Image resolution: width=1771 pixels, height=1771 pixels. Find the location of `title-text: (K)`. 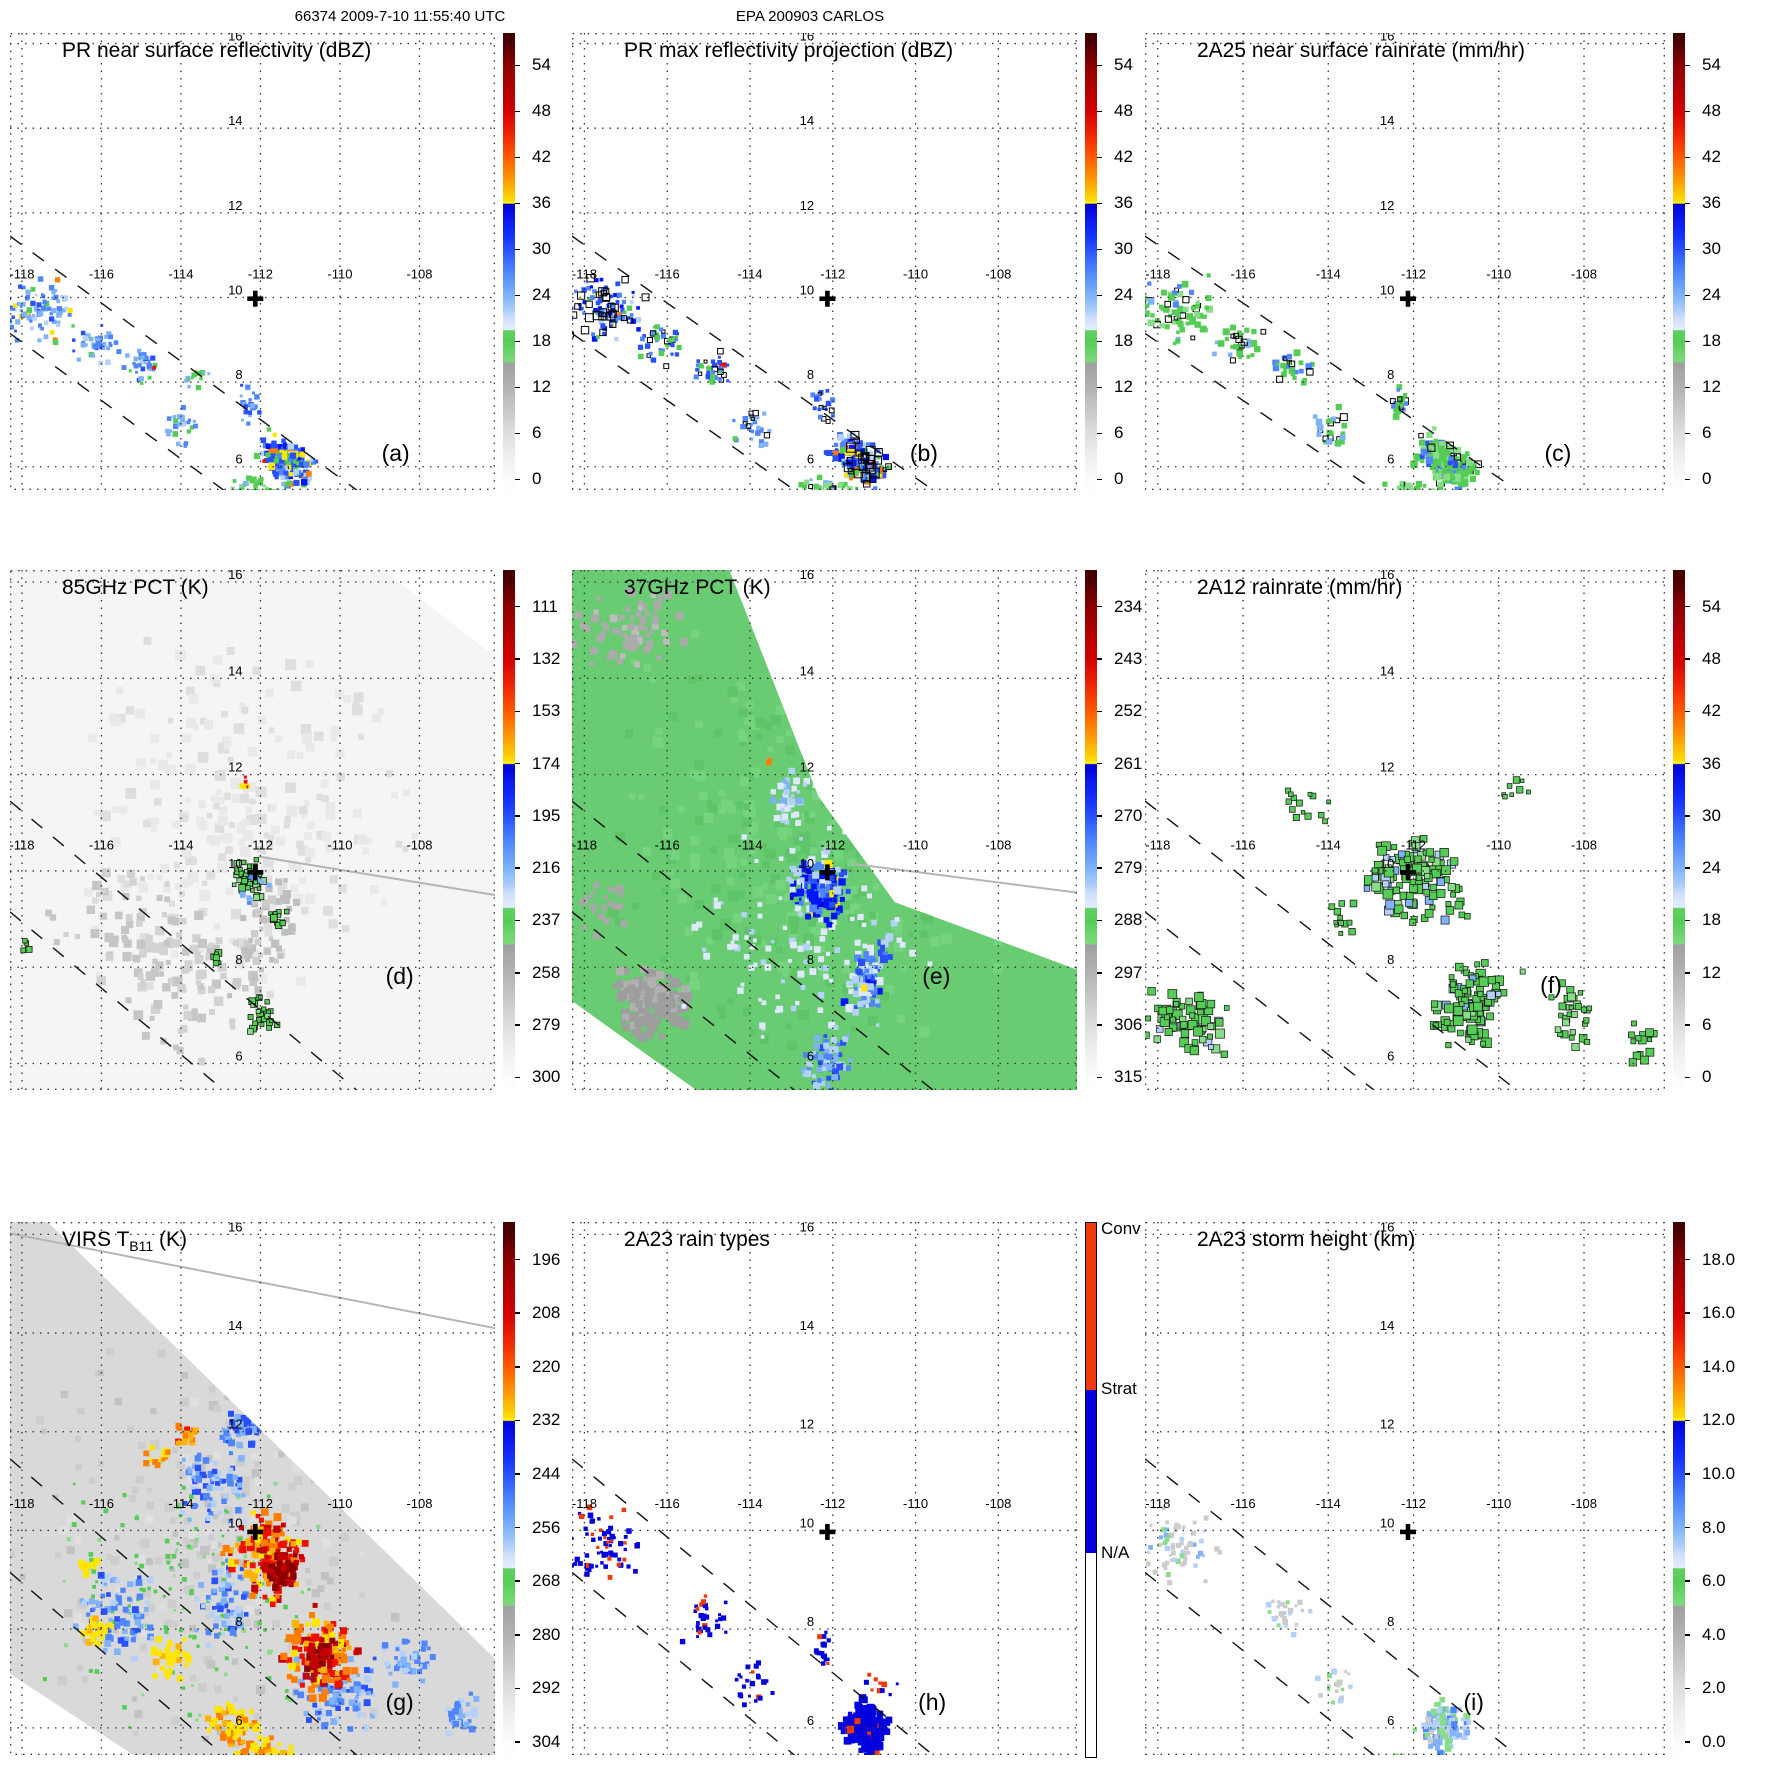

title-text: (K) is located at coordinates (170, 1239).